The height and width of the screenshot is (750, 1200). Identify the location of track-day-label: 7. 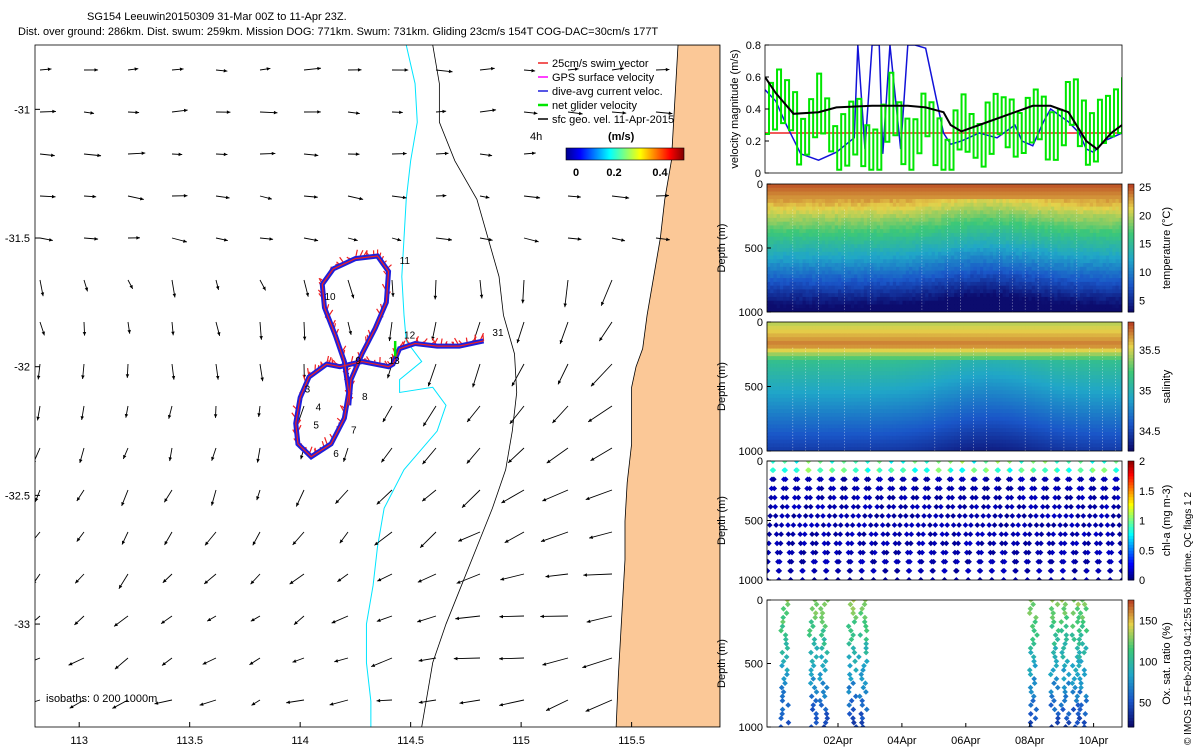
(354, 431).